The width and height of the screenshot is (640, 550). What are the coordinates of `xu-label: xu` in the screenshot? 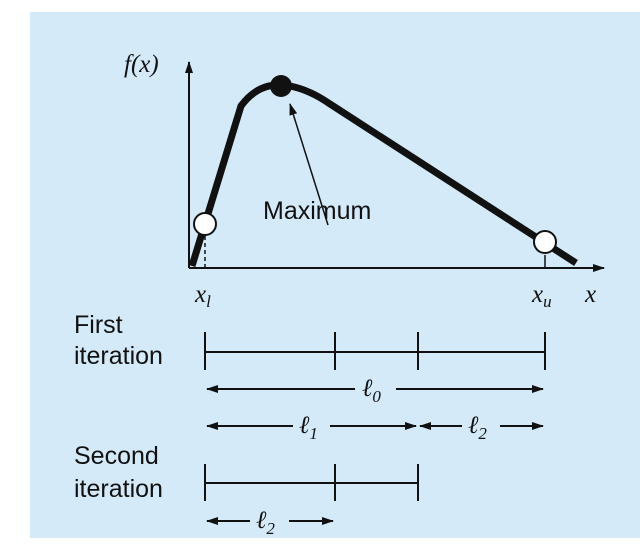 It's located at (541, 296).